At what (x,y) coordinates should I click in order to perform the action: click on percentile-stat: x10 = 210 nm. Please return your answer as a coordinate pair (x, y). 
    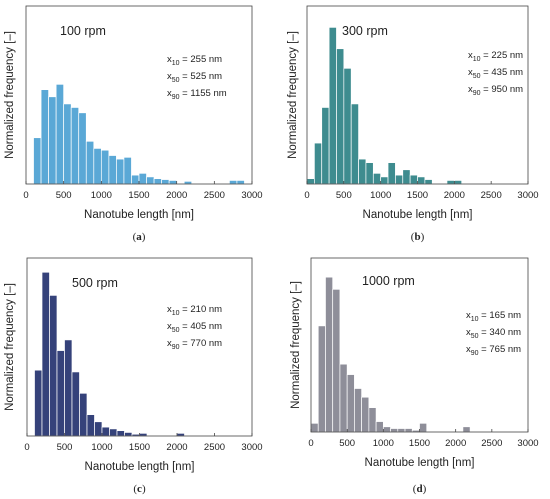
    Looking at the image, I should click on (194, 310).